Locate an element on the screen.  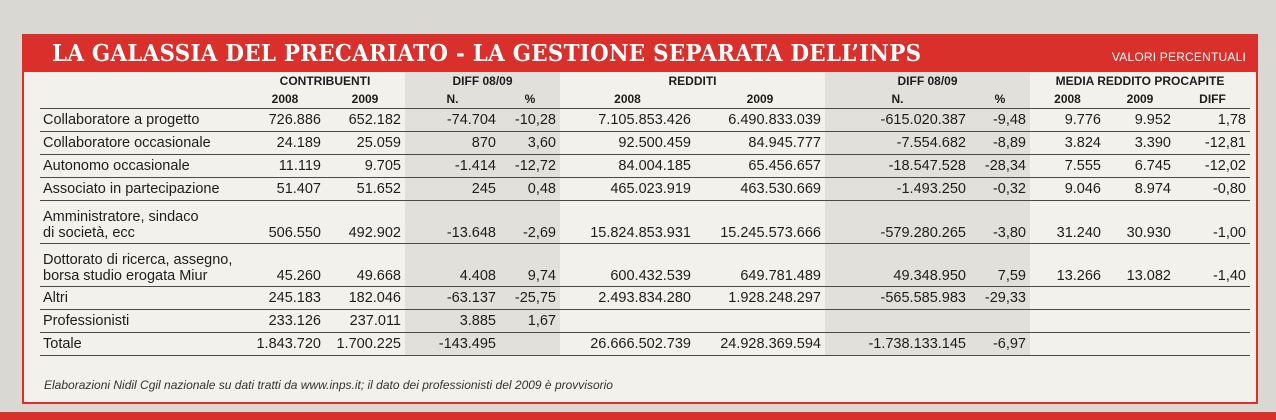
table-cell: -1.738.133.145 is located at coordinates (897, 344).